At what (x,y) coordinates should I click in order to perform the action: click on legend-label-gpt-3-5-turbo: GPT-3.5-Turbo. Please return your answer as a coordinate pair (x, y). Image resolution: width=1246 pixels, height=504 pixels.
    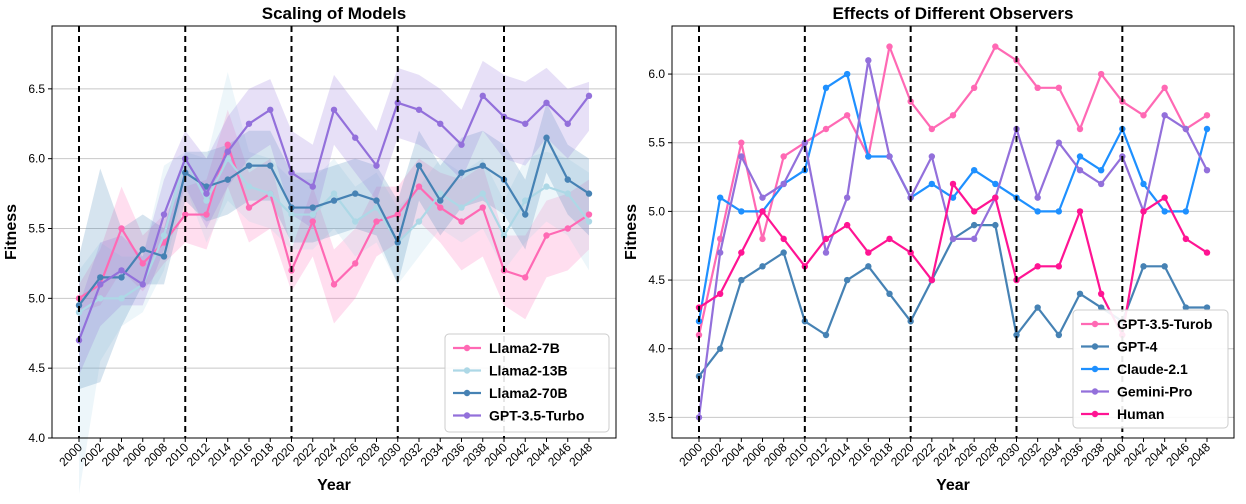
    Looking at the image, I should click on (536, 416).